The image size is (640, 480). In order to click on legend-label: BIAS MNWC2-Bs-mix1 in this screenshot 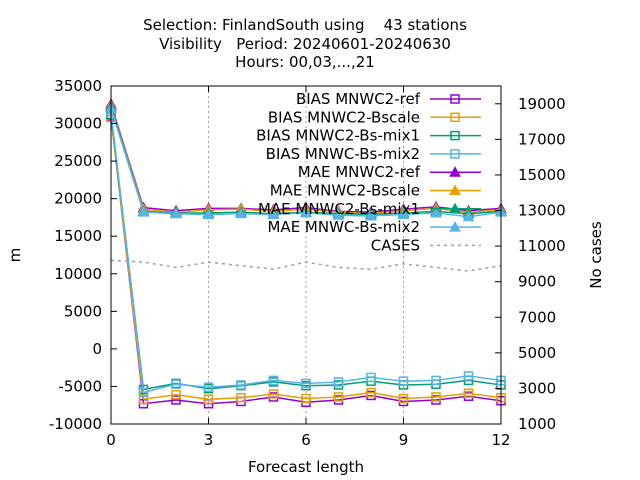, I will do `click(338, 136)`.